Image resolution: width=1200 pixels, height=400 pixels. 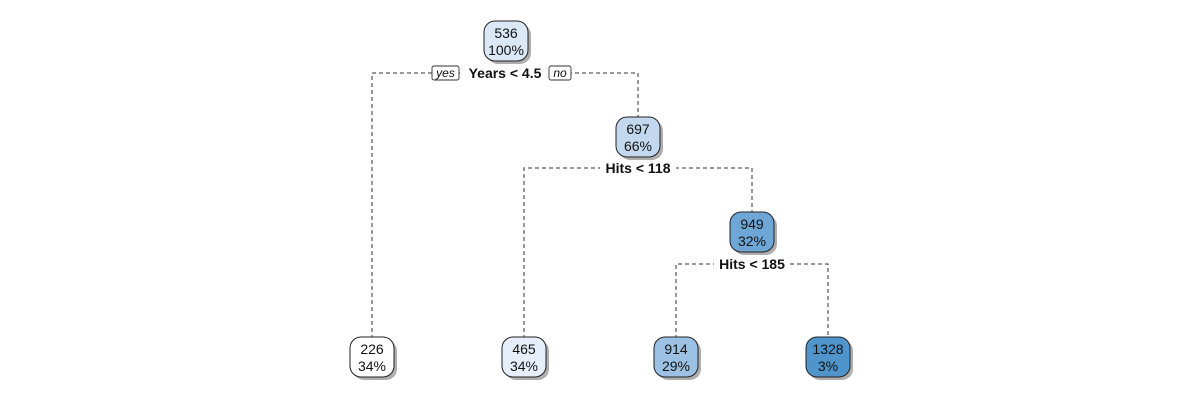 I want to click on tree-edge-s1, so click(x=505, y=205).